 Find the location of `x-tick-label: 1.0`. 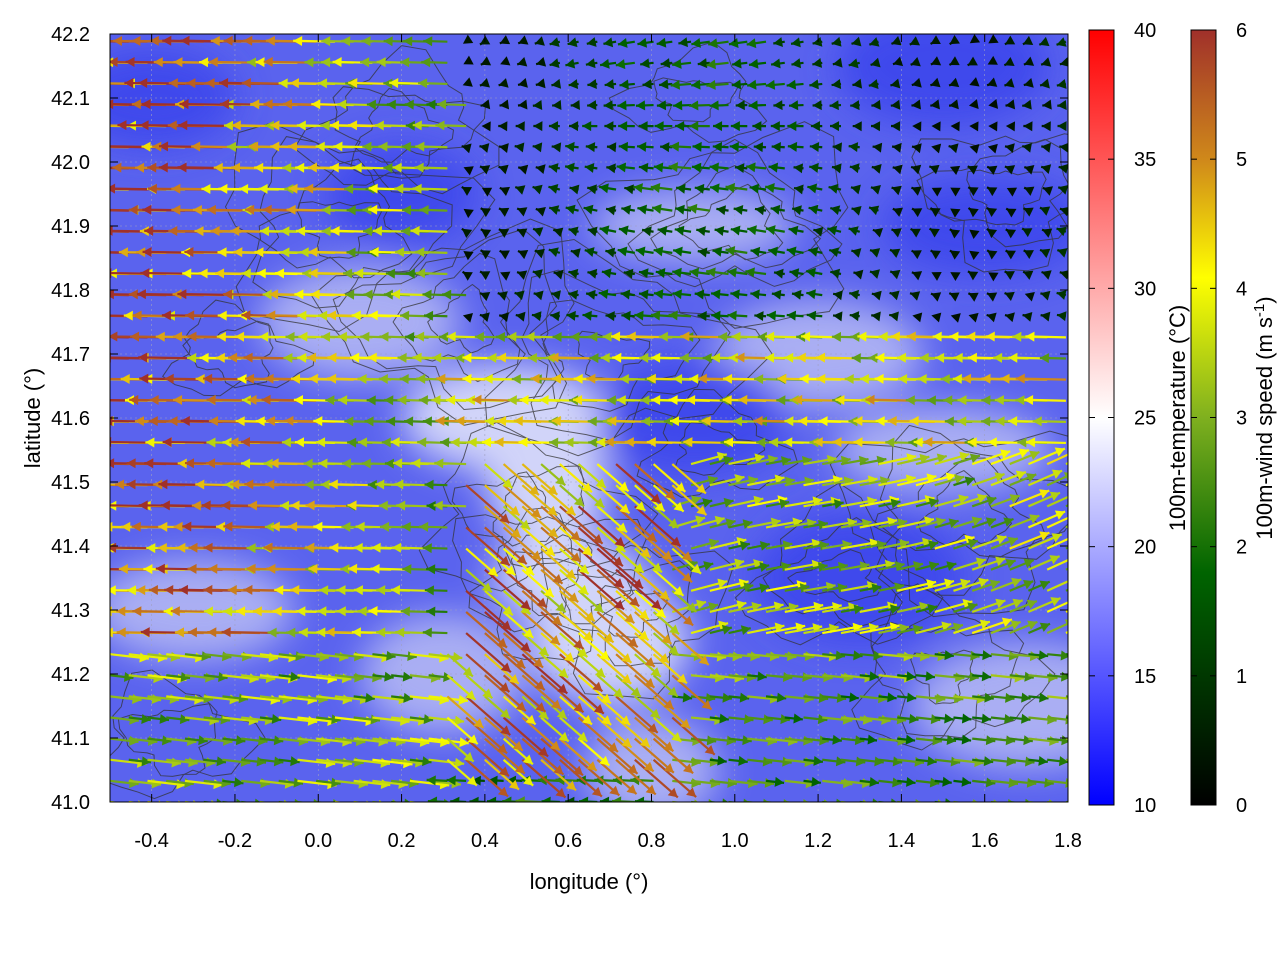

x-tick-label: 1.0 is located at coordinates (735, 841).